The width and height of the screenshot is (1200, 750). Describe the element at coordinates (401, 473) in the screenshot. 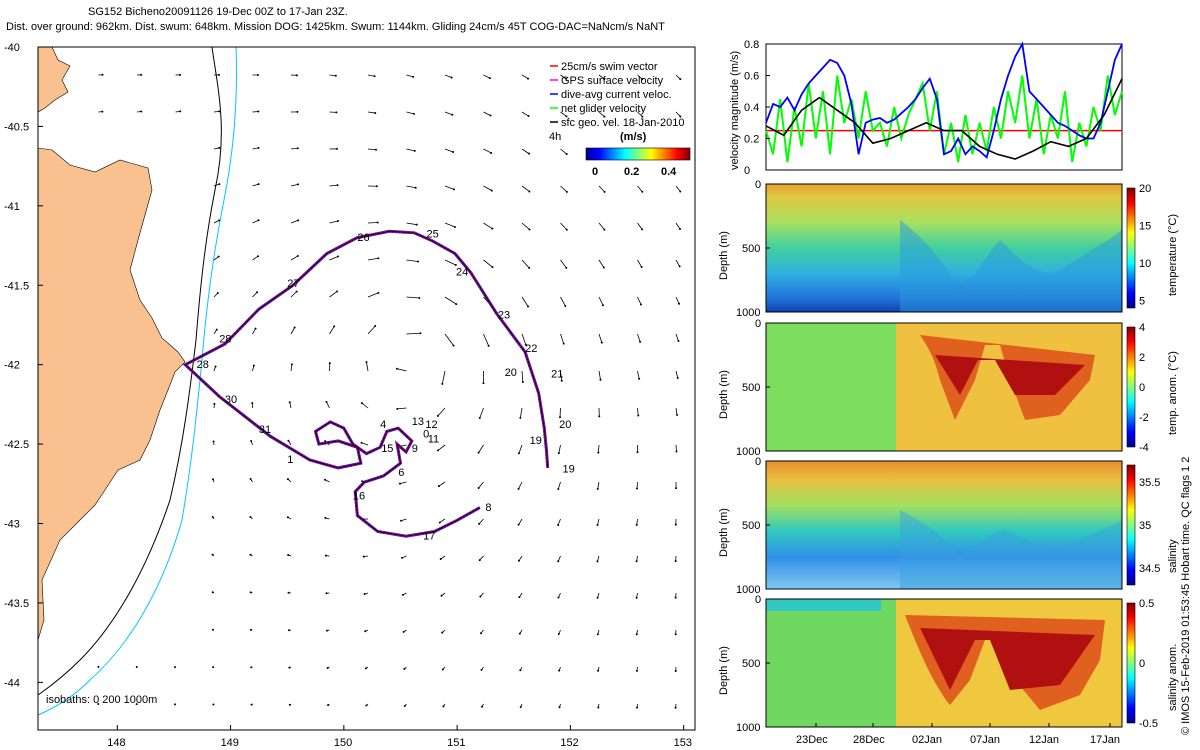

I see `track-label: 6` at that location.